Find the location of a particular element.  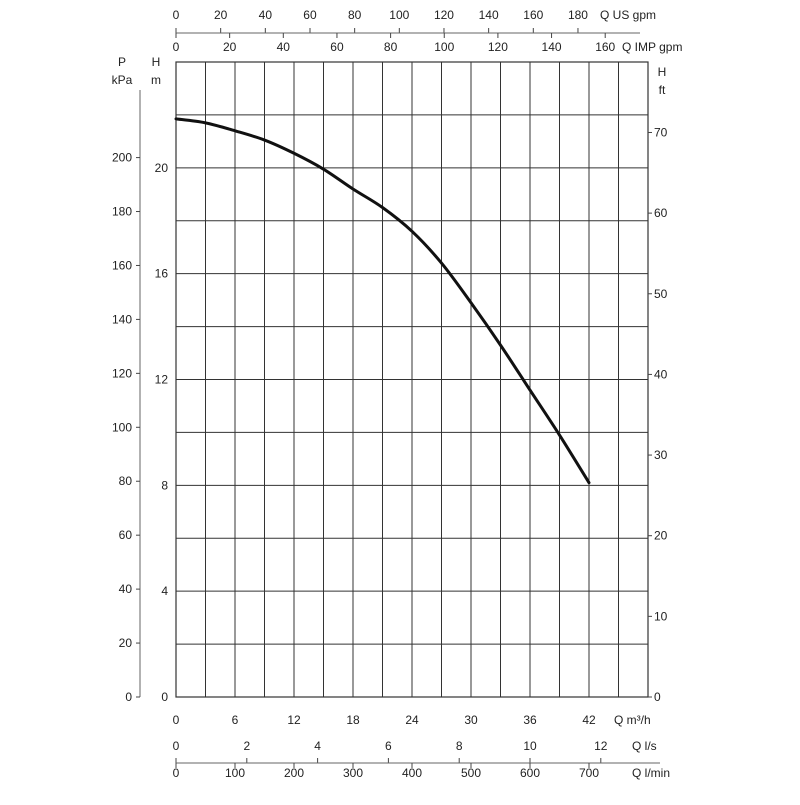

x-tick-label-m3h: 12 is located at coordinates (294, 720).